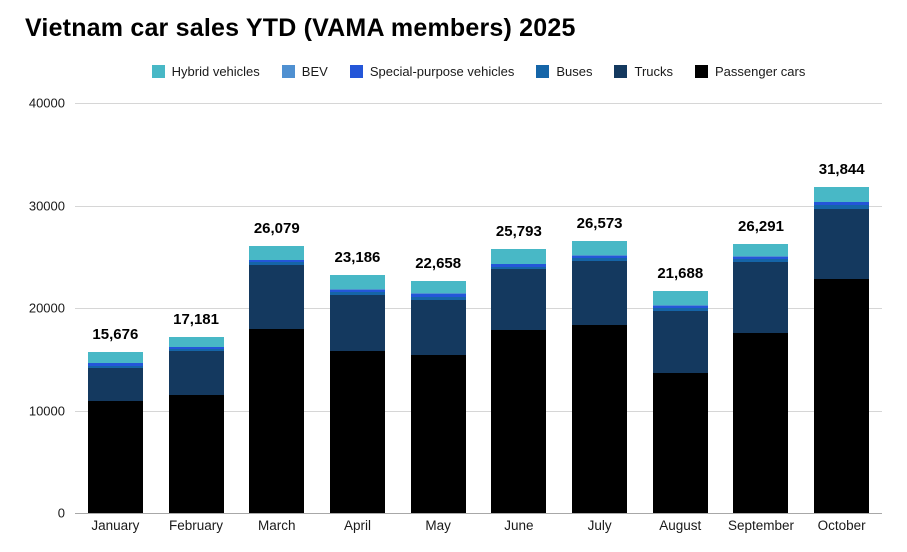 The height and width of the screenshot is (552, 907). I want to click on bar-stack-may, so click(438, 396).